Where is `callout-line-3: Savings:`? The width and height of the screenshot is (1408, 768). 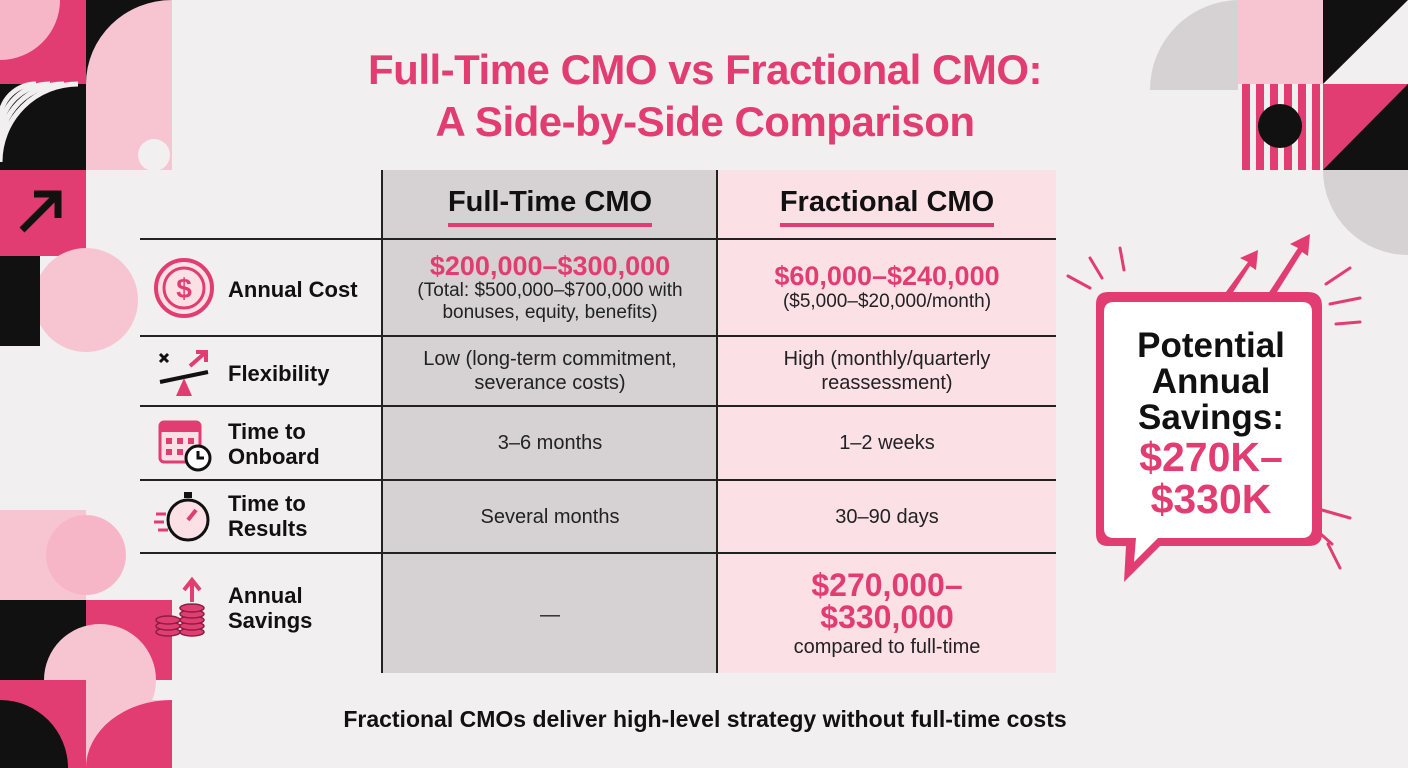
callout-line-3: Savings: is located at coordinates (1211, 417).